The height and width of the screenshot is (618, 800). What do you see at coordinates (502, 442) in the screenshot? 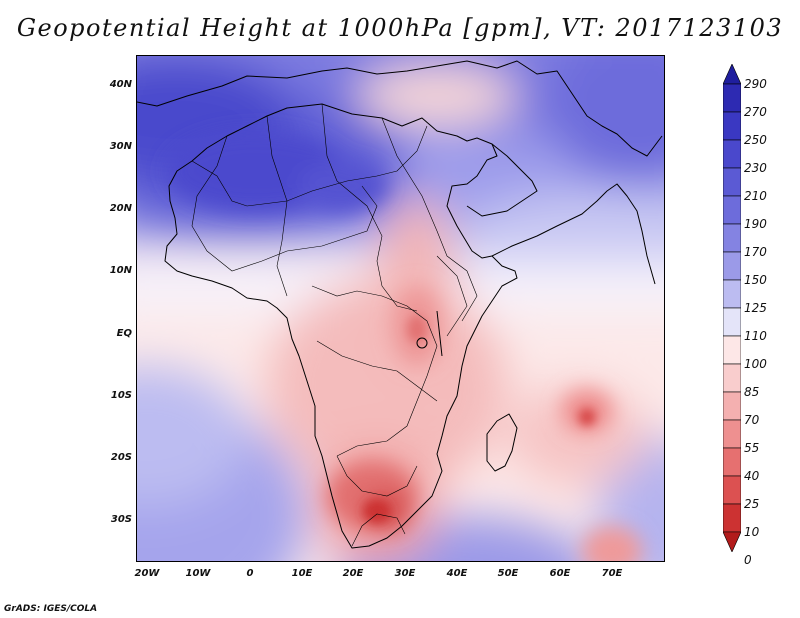
I see `madagascar` at bounding box center [502, 442].